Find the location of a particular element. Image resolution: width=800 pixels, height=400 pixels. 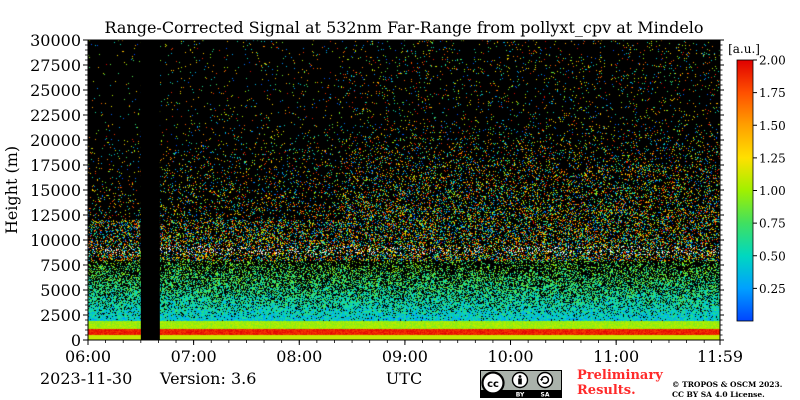

colorbar-tick-label: 0.75 is located at coordinates (772, 224).